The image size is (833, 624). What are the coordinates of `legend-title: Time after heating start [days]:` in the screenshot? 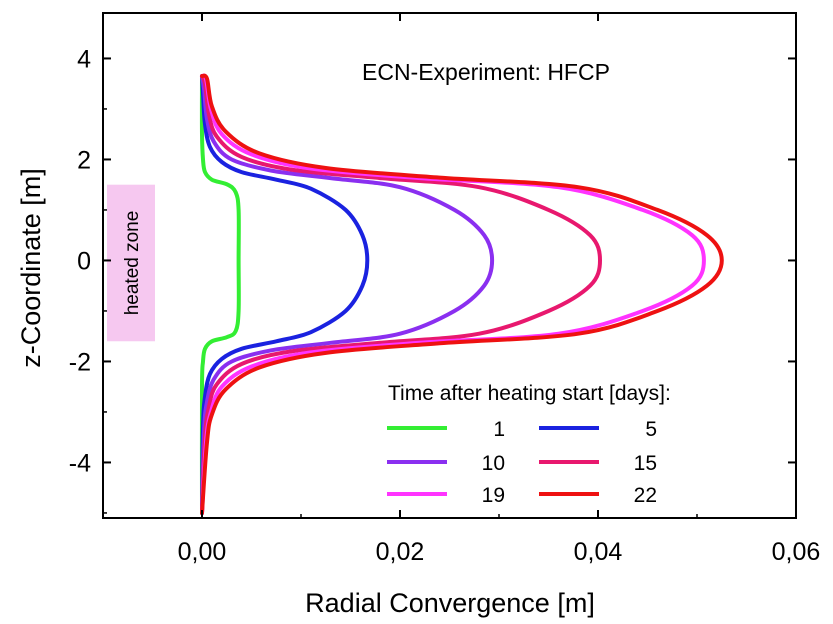 It's located at (529, 393).